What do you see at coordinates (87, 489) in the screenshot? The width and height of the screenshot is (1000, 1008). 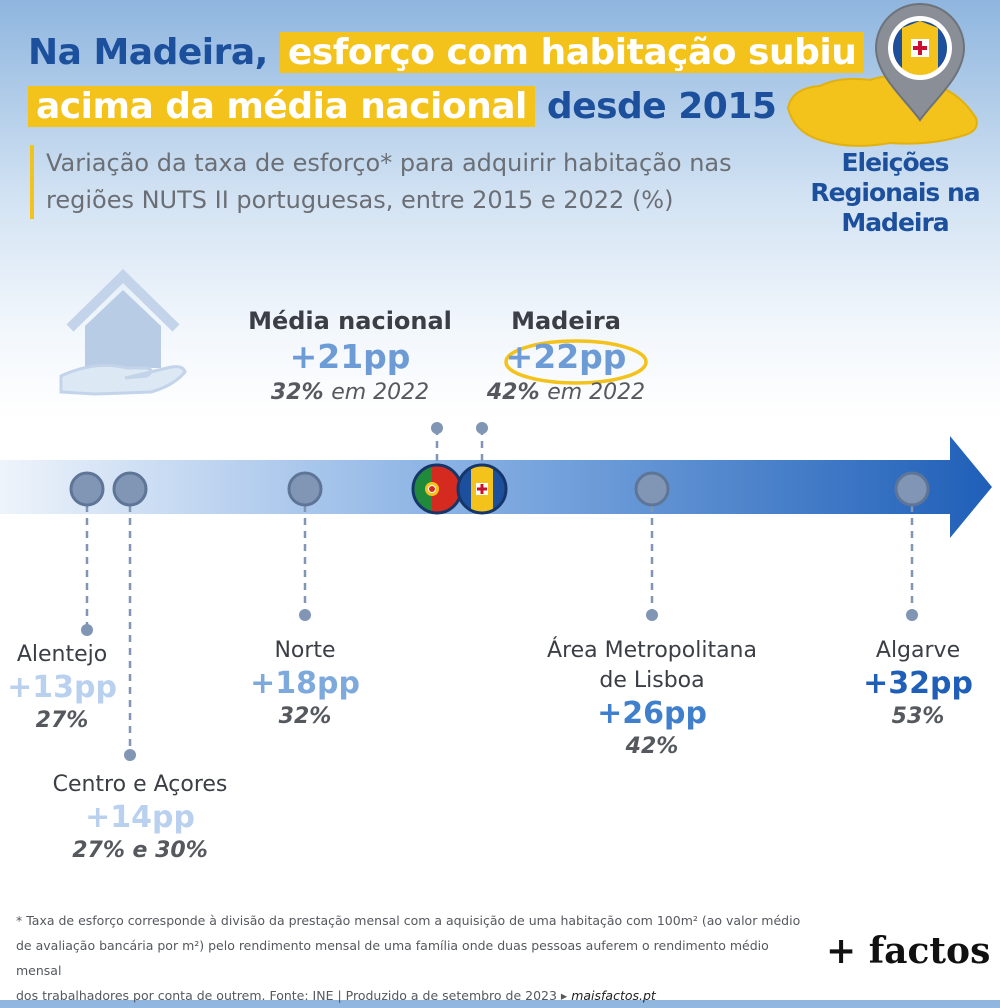 I see `marker-alentejo` at bounding box center [87, 489].